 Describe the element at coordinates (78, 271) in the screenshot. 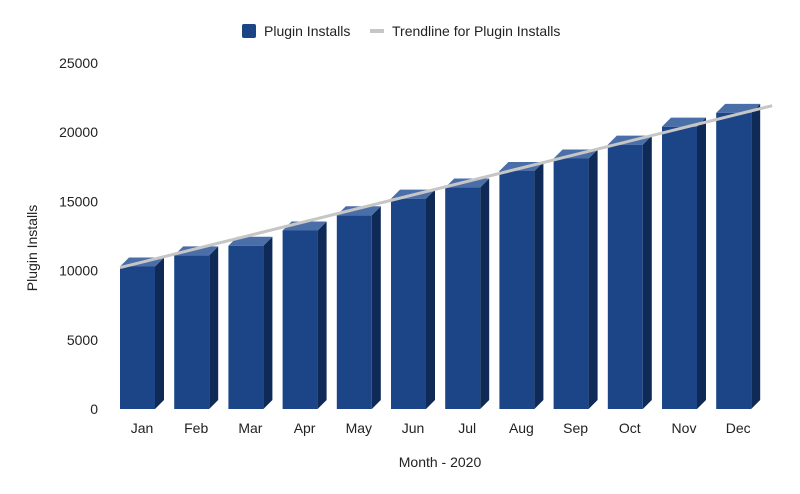

I see `y-tick-label: 10000` at that location.